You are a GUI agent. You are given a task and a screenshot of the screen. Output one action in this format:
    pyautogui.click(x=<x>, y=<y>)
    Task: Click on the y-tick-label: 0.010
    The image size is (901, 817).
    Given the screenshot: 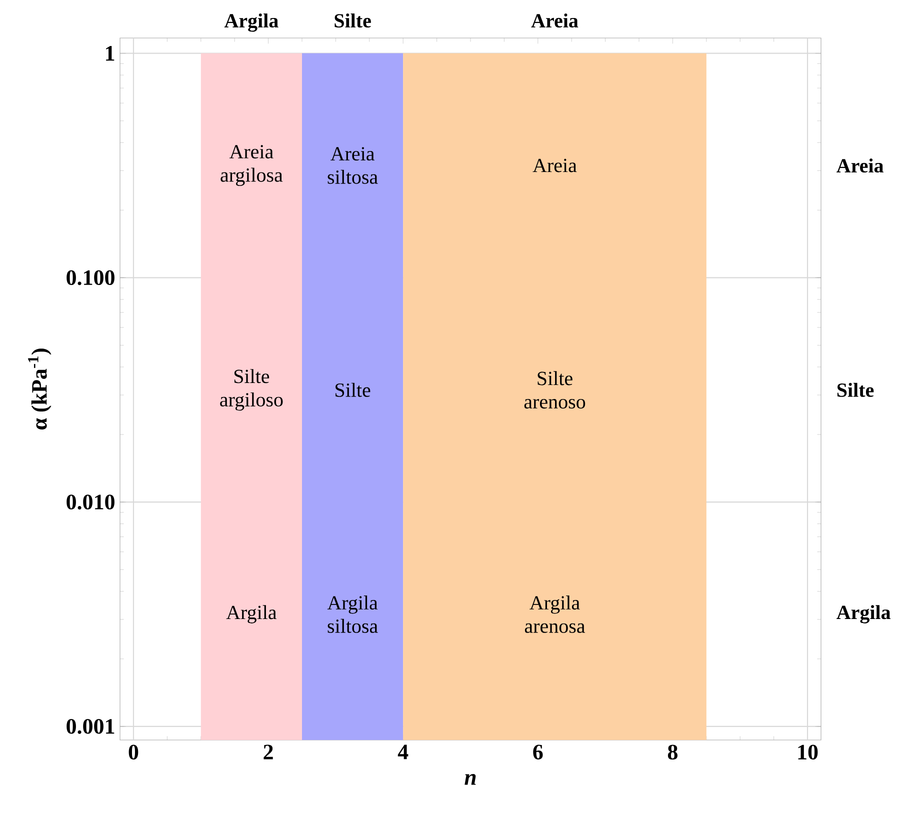 What is the action you would take?
    pyautogui.click(x=90, y=502)
    